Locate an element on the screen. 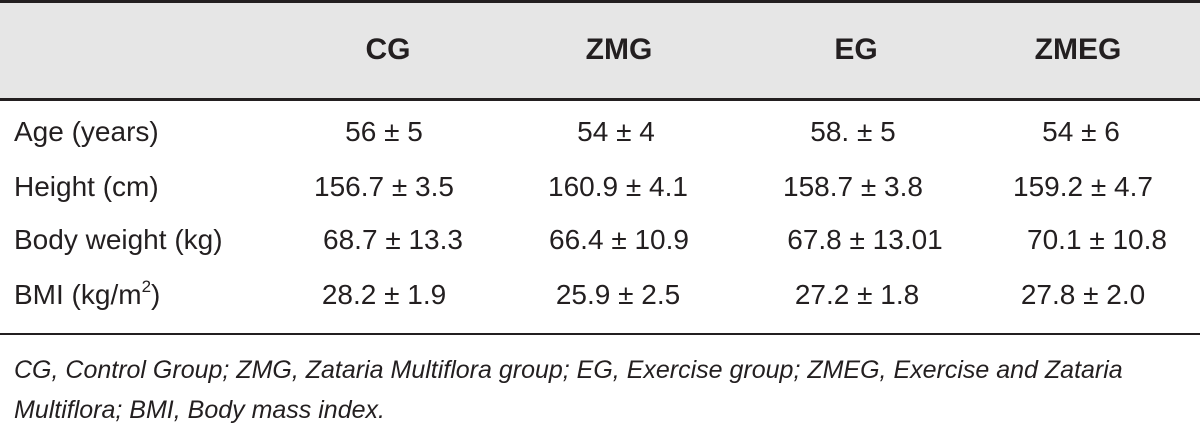 The height and width of the screenshot is (441, 1200). cell-zmg: 25.9 ± 2.5 is located at coordinates (618, 295).